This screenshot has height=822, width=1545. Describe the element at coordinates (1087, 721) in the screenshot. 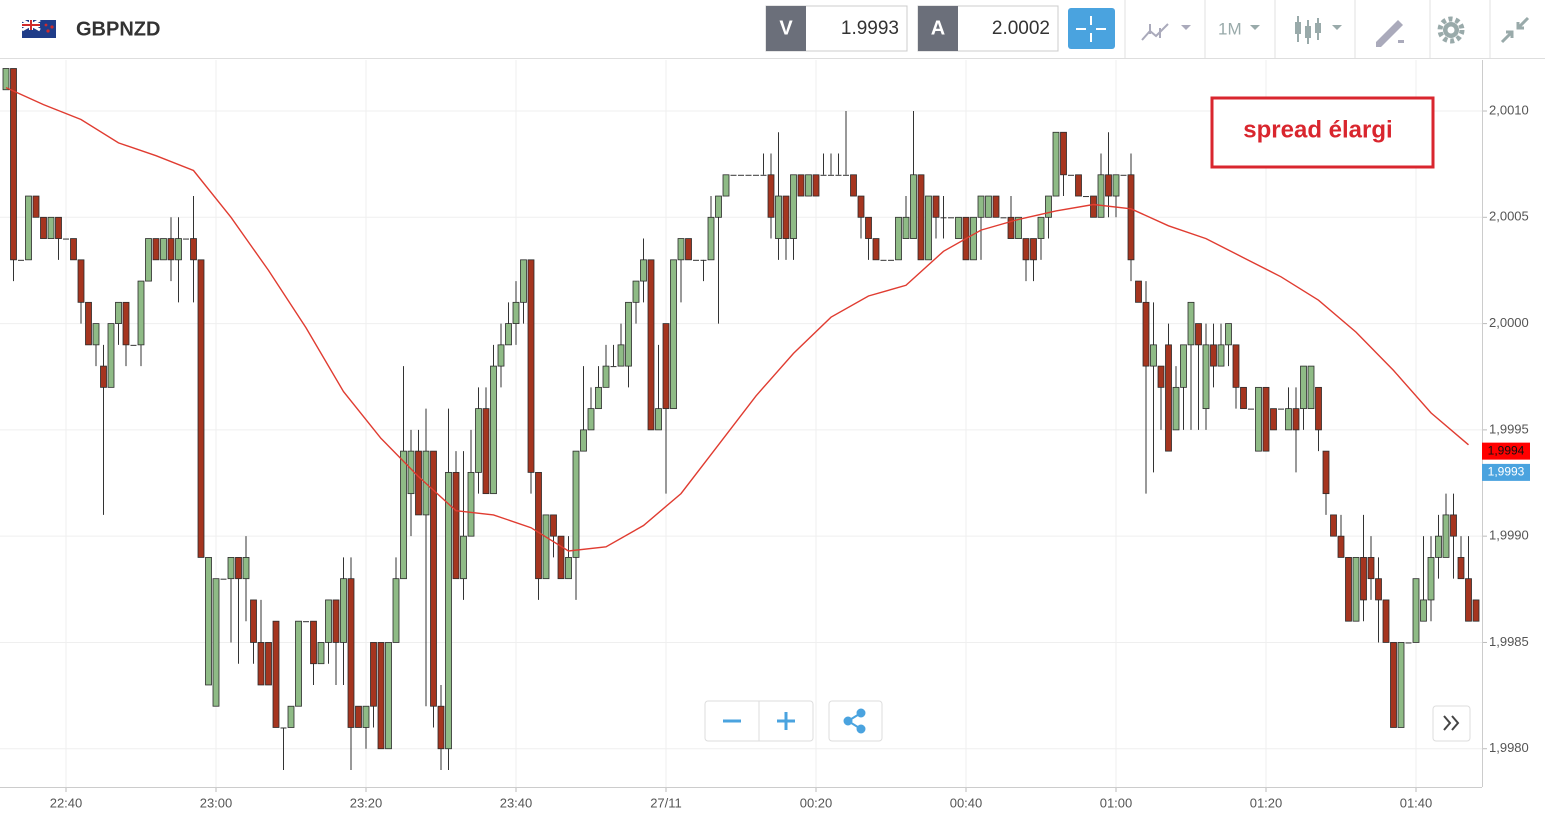

I see `zoom-controls` at that location.